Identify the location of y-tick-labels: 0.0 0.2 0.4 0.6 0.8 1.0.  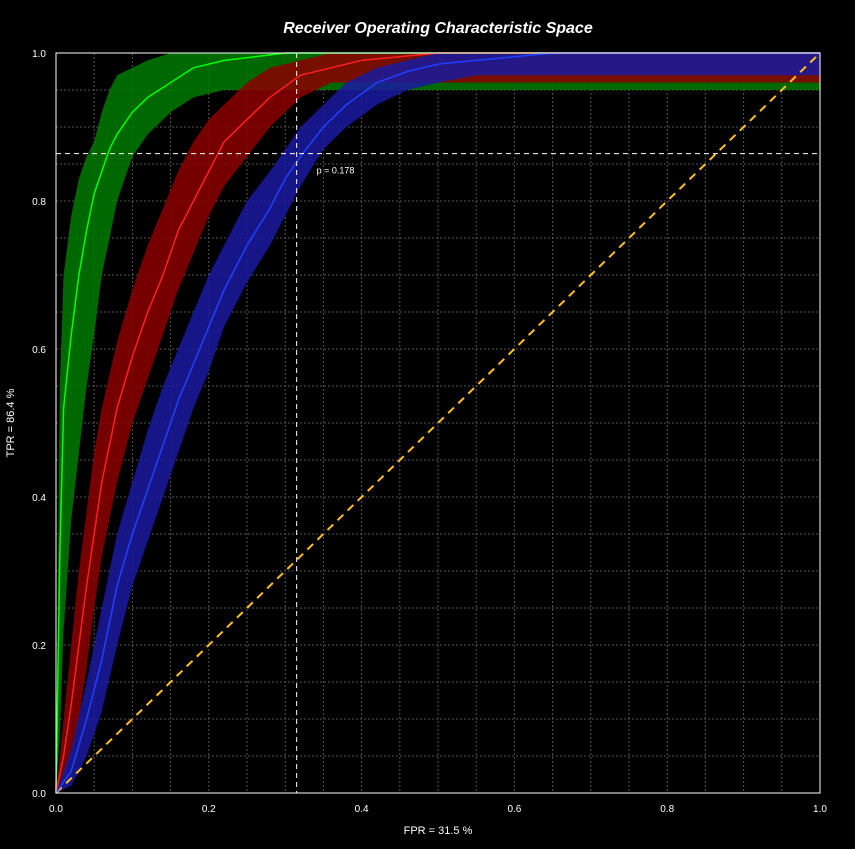
(39, 424).